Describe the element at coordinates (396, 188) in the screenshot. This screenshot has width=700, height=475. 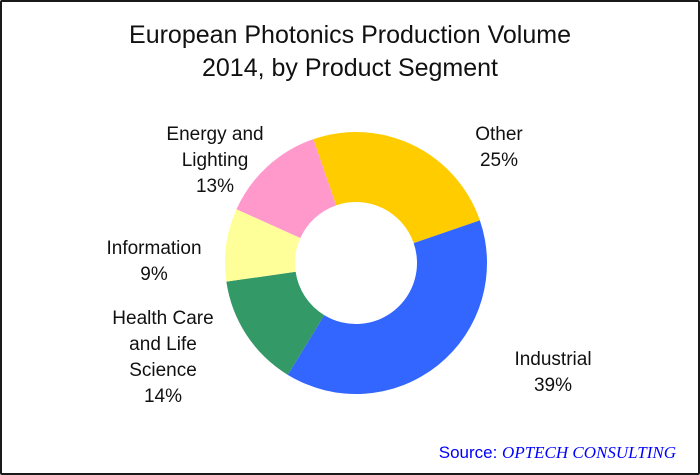
I see `pie-slice-other` at that location.